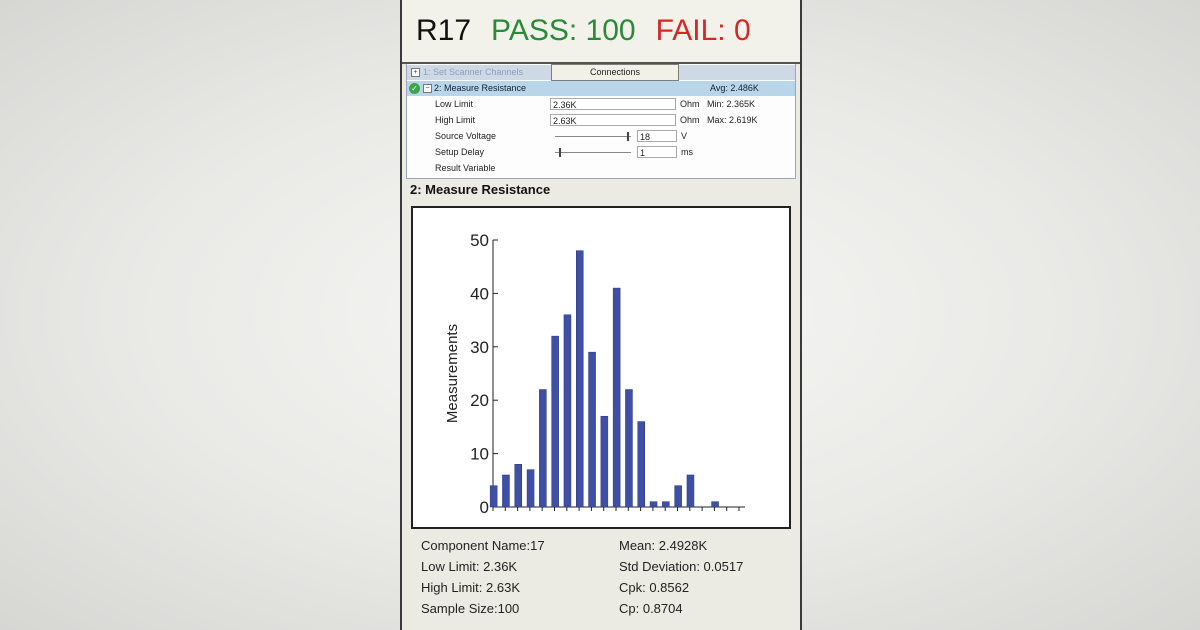 The image size is (1200, 630). Describe the element at coordinates (465, 168) in the screenshot. I see `param-label: Result Variable` at that location.